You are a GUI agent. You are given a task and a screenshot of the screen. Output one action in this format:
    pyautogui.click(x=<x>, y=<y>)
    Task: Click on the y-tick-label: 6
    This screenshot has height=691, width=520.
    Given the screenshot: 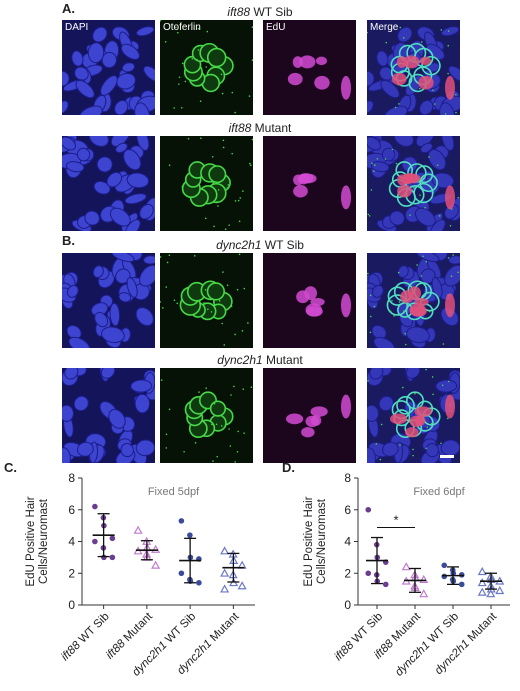 What is the action you would take?
    pyautogui.click(x=71, y=510)
    